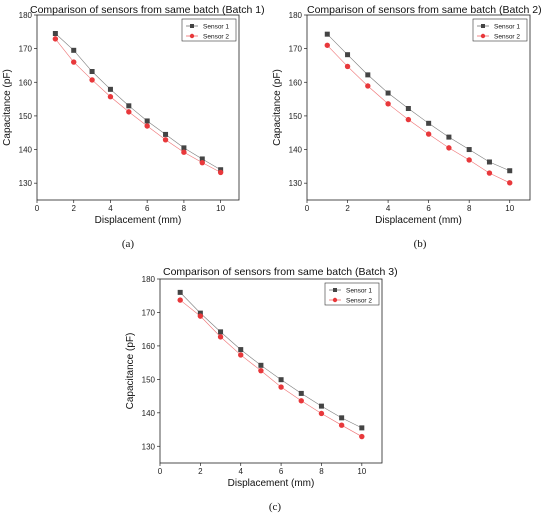 Image resolution: width=550 pixels, height=517 pixels. What do you see at coordinates (420, 244) in the screenshot?
I see `panel-caption: (b)` at bounding box center [420, 244].